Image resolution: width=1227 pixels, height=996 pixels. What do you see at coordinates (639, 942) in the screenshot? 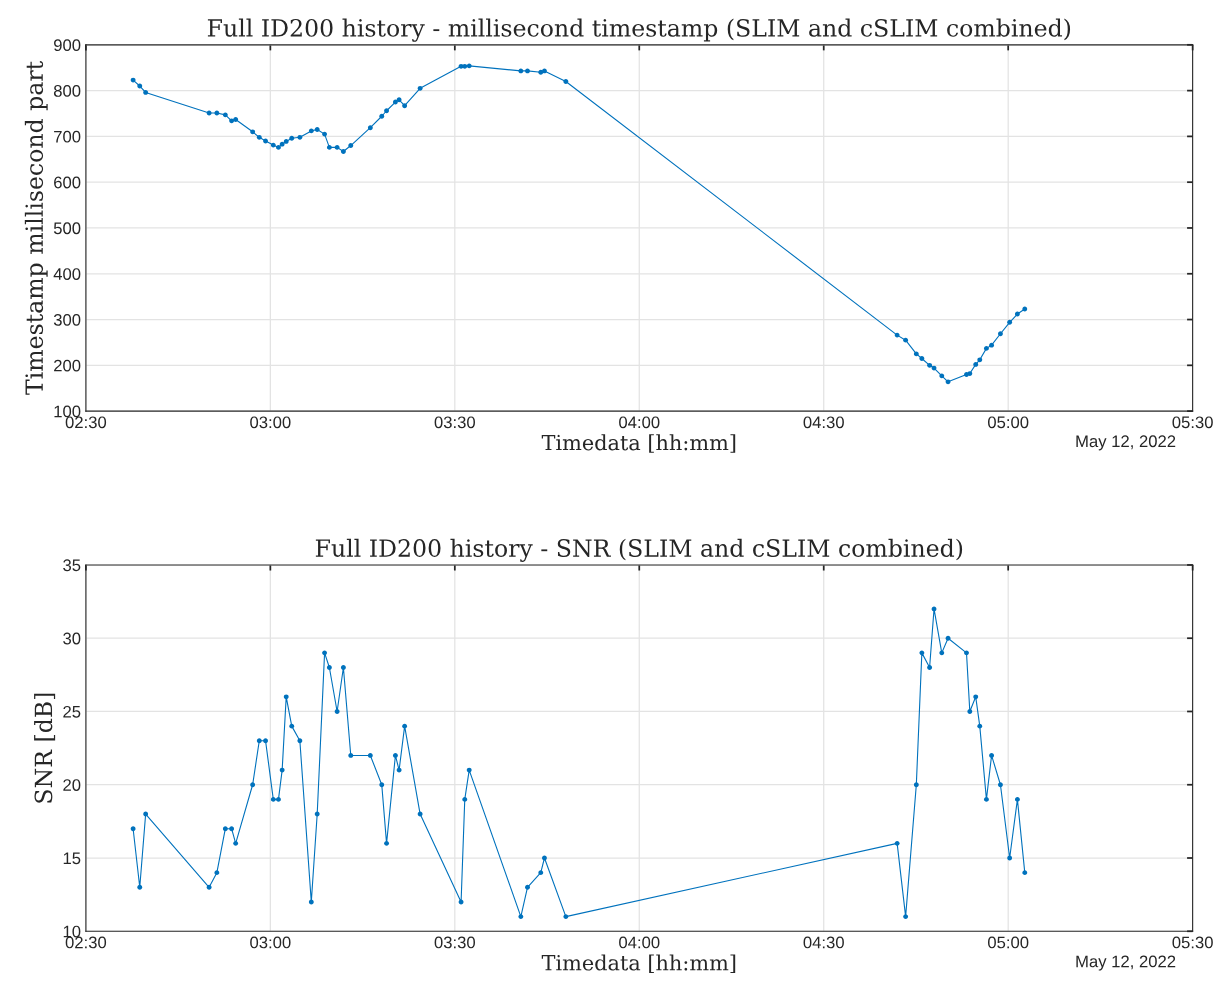
I see `x-tick-label: 04:00` at bounding box center [639, 942].